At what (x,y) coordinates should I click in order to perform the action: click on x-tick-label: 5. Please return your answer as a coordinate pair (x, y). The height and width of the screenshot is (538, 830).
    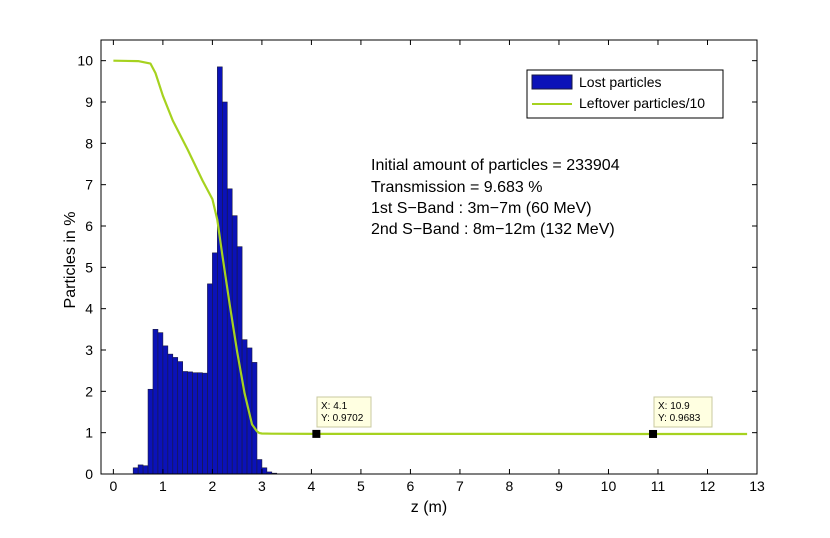
    Looking at the image, I should click on (361, 486).